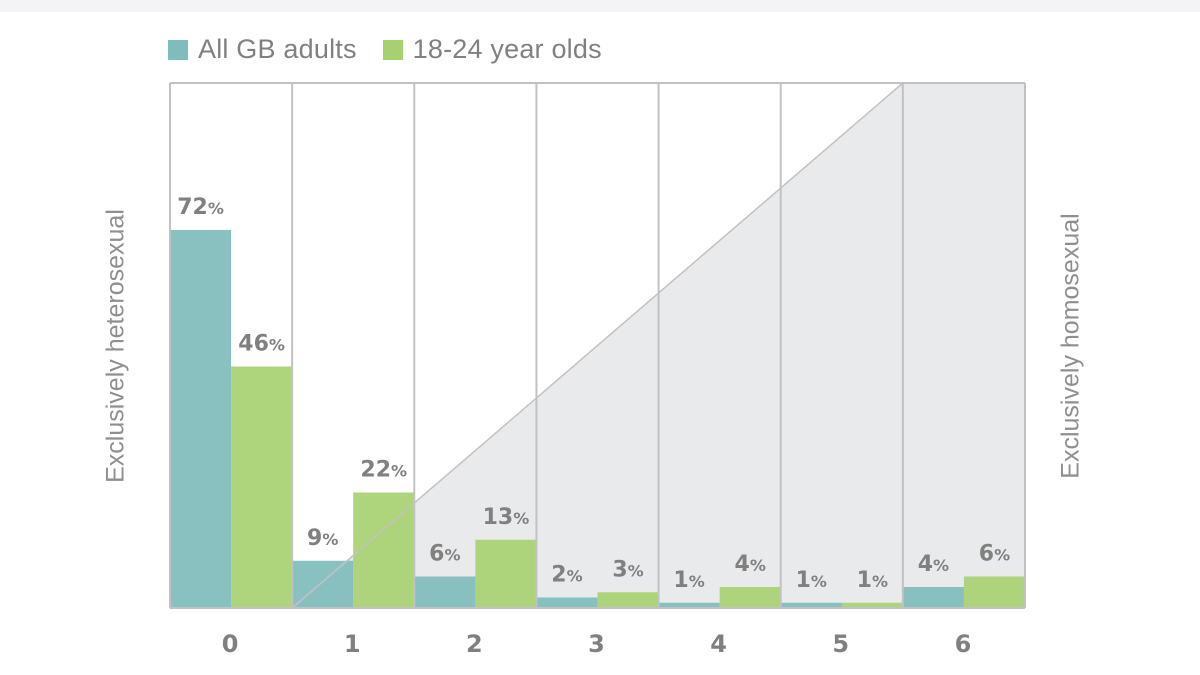 This screenshot has height=675, width=1200. Describe the element at coordinates (596, 644) in the screenshot. I see `category-label-3: 3` at that location.